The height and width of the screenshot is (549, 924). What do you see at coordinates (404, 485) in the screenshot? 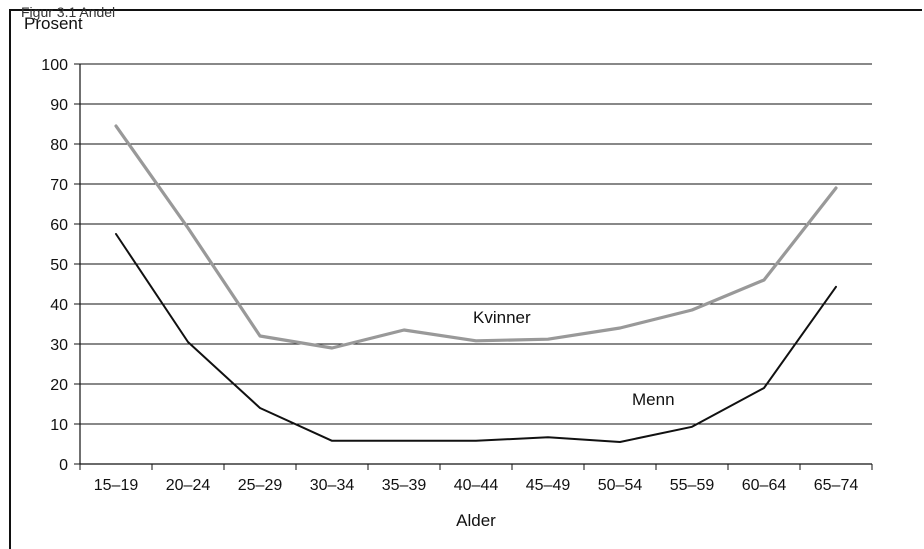
I see `x-tick-label-4: 35–39` at bounding box center [404, 485].